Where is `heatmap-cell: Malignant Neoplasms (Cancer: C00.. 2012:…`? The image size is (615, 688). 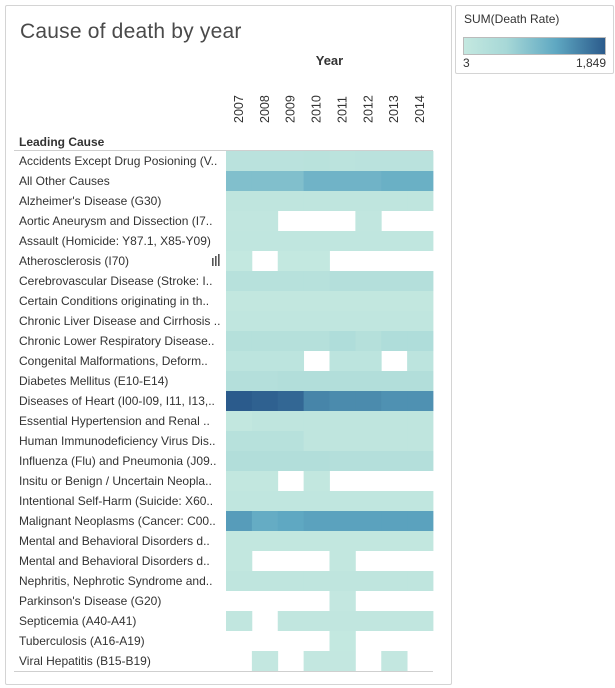 heatmap-cell: Malignant Neoplasms (Cancer: C00.. 2012:… is located at coordinates (368, 521).